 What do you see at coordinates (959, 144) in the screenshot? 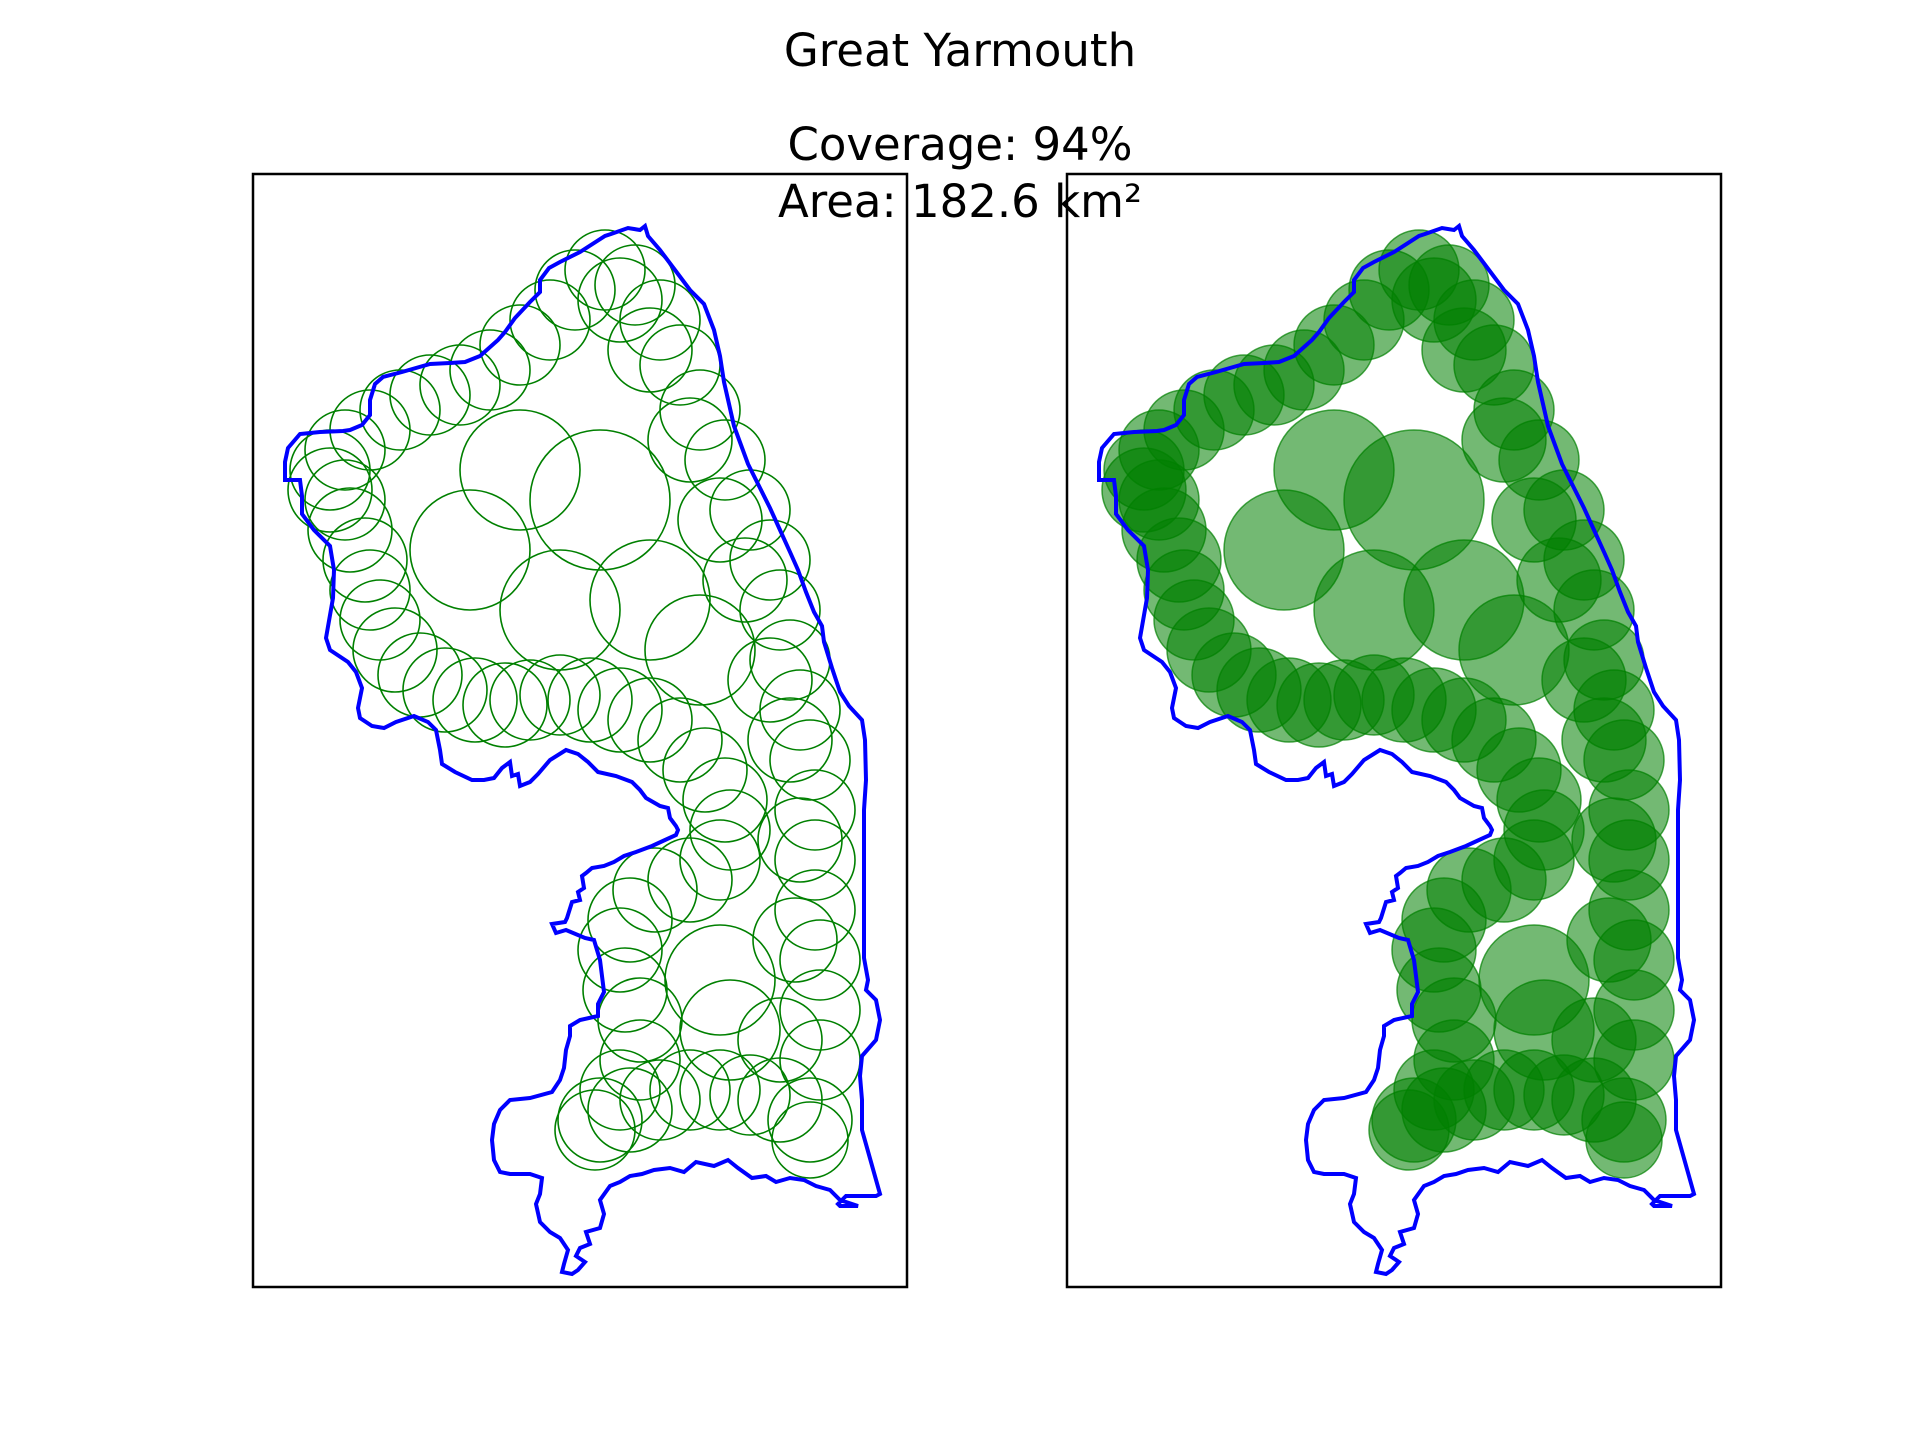
I see `coverage-label: Coverage: 94%` at bounding box center [959, 144].